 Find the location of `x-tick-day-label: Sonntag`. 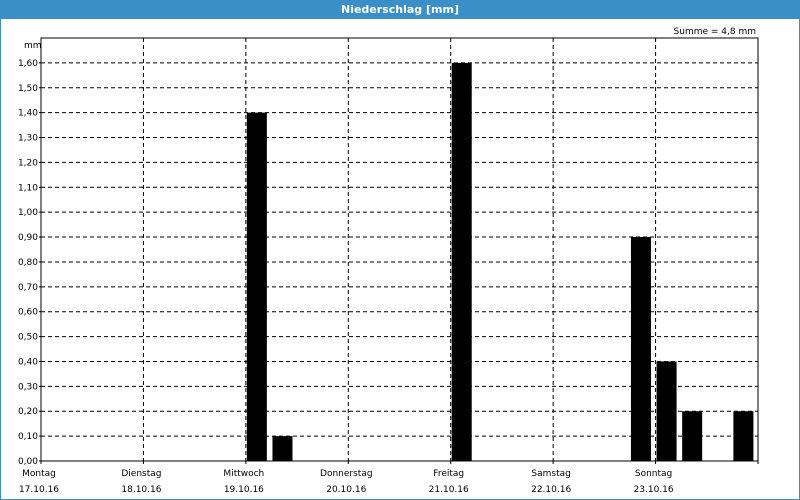

x-tick-day-label: Sonntag is located at coordinates (653, 474).